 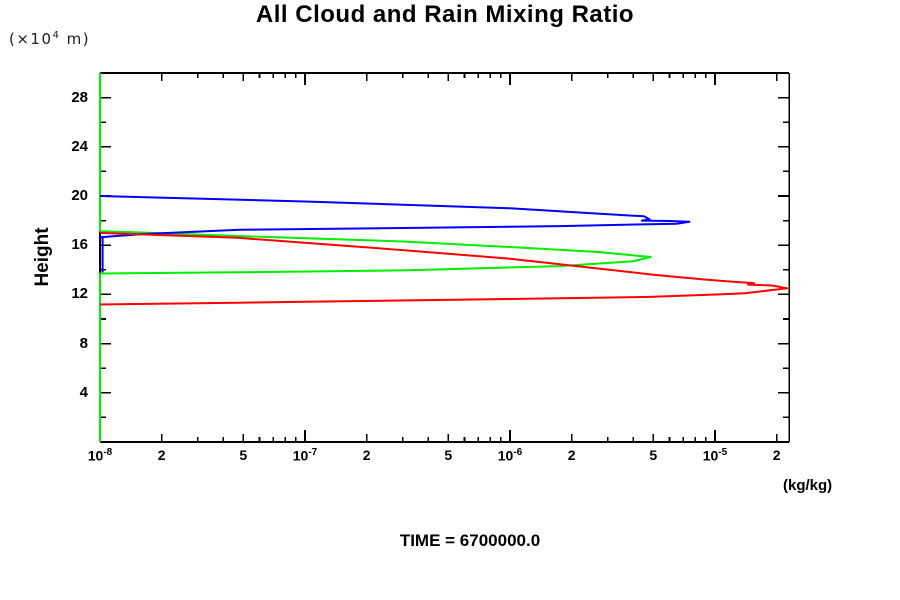 What do you see at coordinates (470, 540) in the screenshot?
I see `time-annotation: TIME = 6700000.0` at bounding box center [470, 540].